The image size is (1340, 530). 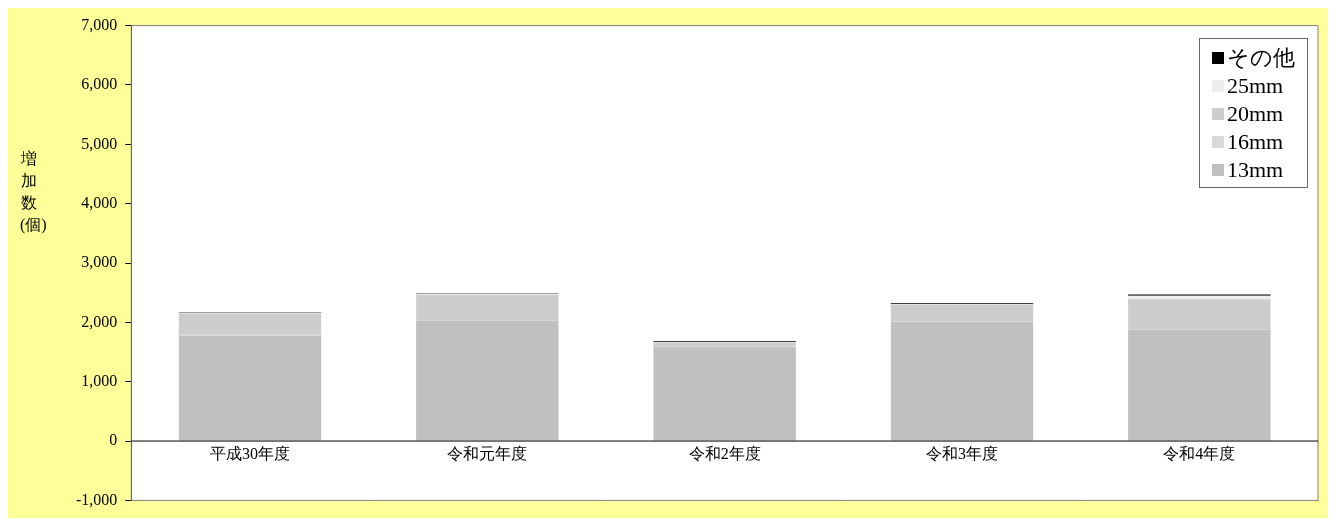 I want to click on legend-label: 16mm, so click(x=1255, y=142).